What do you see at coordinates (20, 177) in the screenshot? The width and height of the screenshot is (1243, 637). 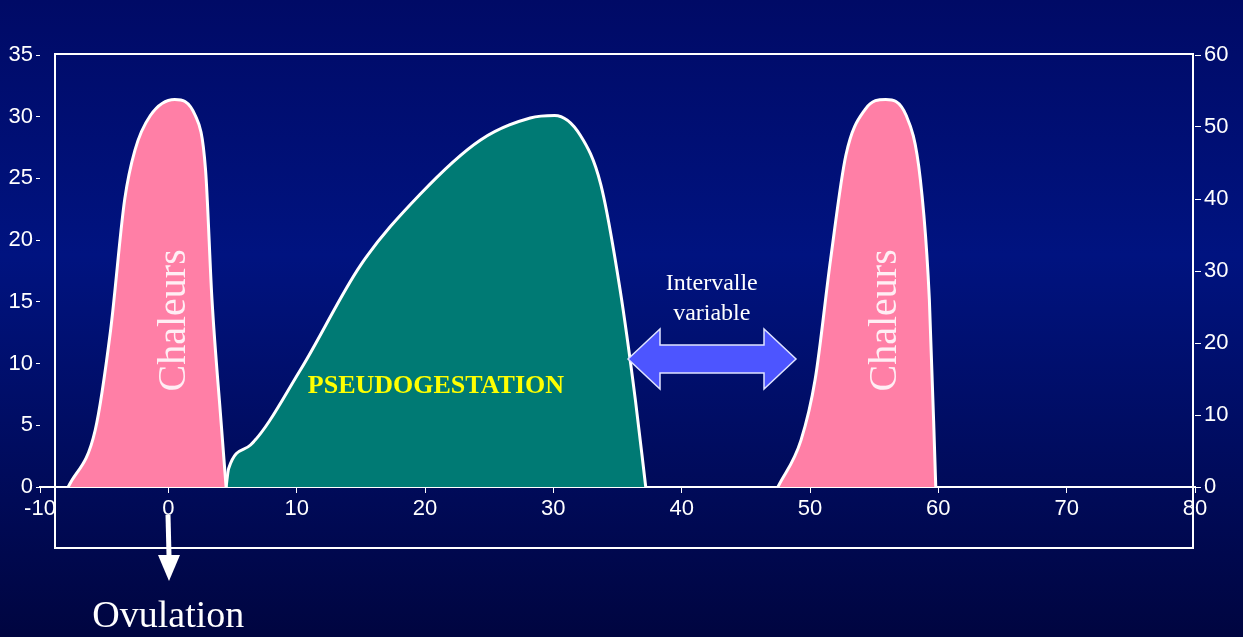 I see `y-tick-label: 25` at bounding box center [20, 177].